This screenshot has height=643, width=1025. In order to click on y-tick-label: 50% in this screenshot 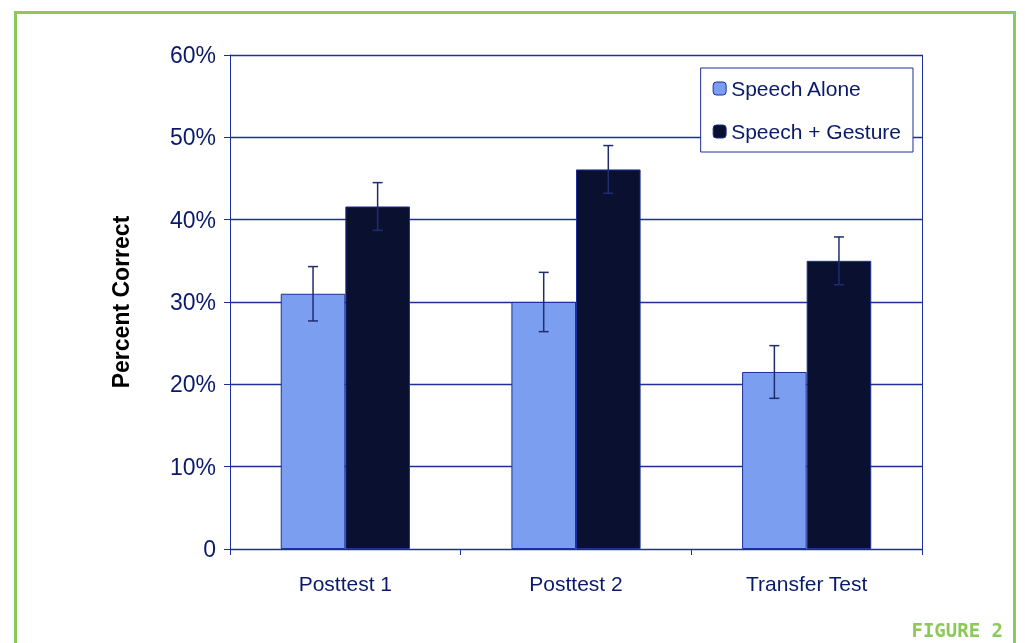, I will do `click(192, 137)`.